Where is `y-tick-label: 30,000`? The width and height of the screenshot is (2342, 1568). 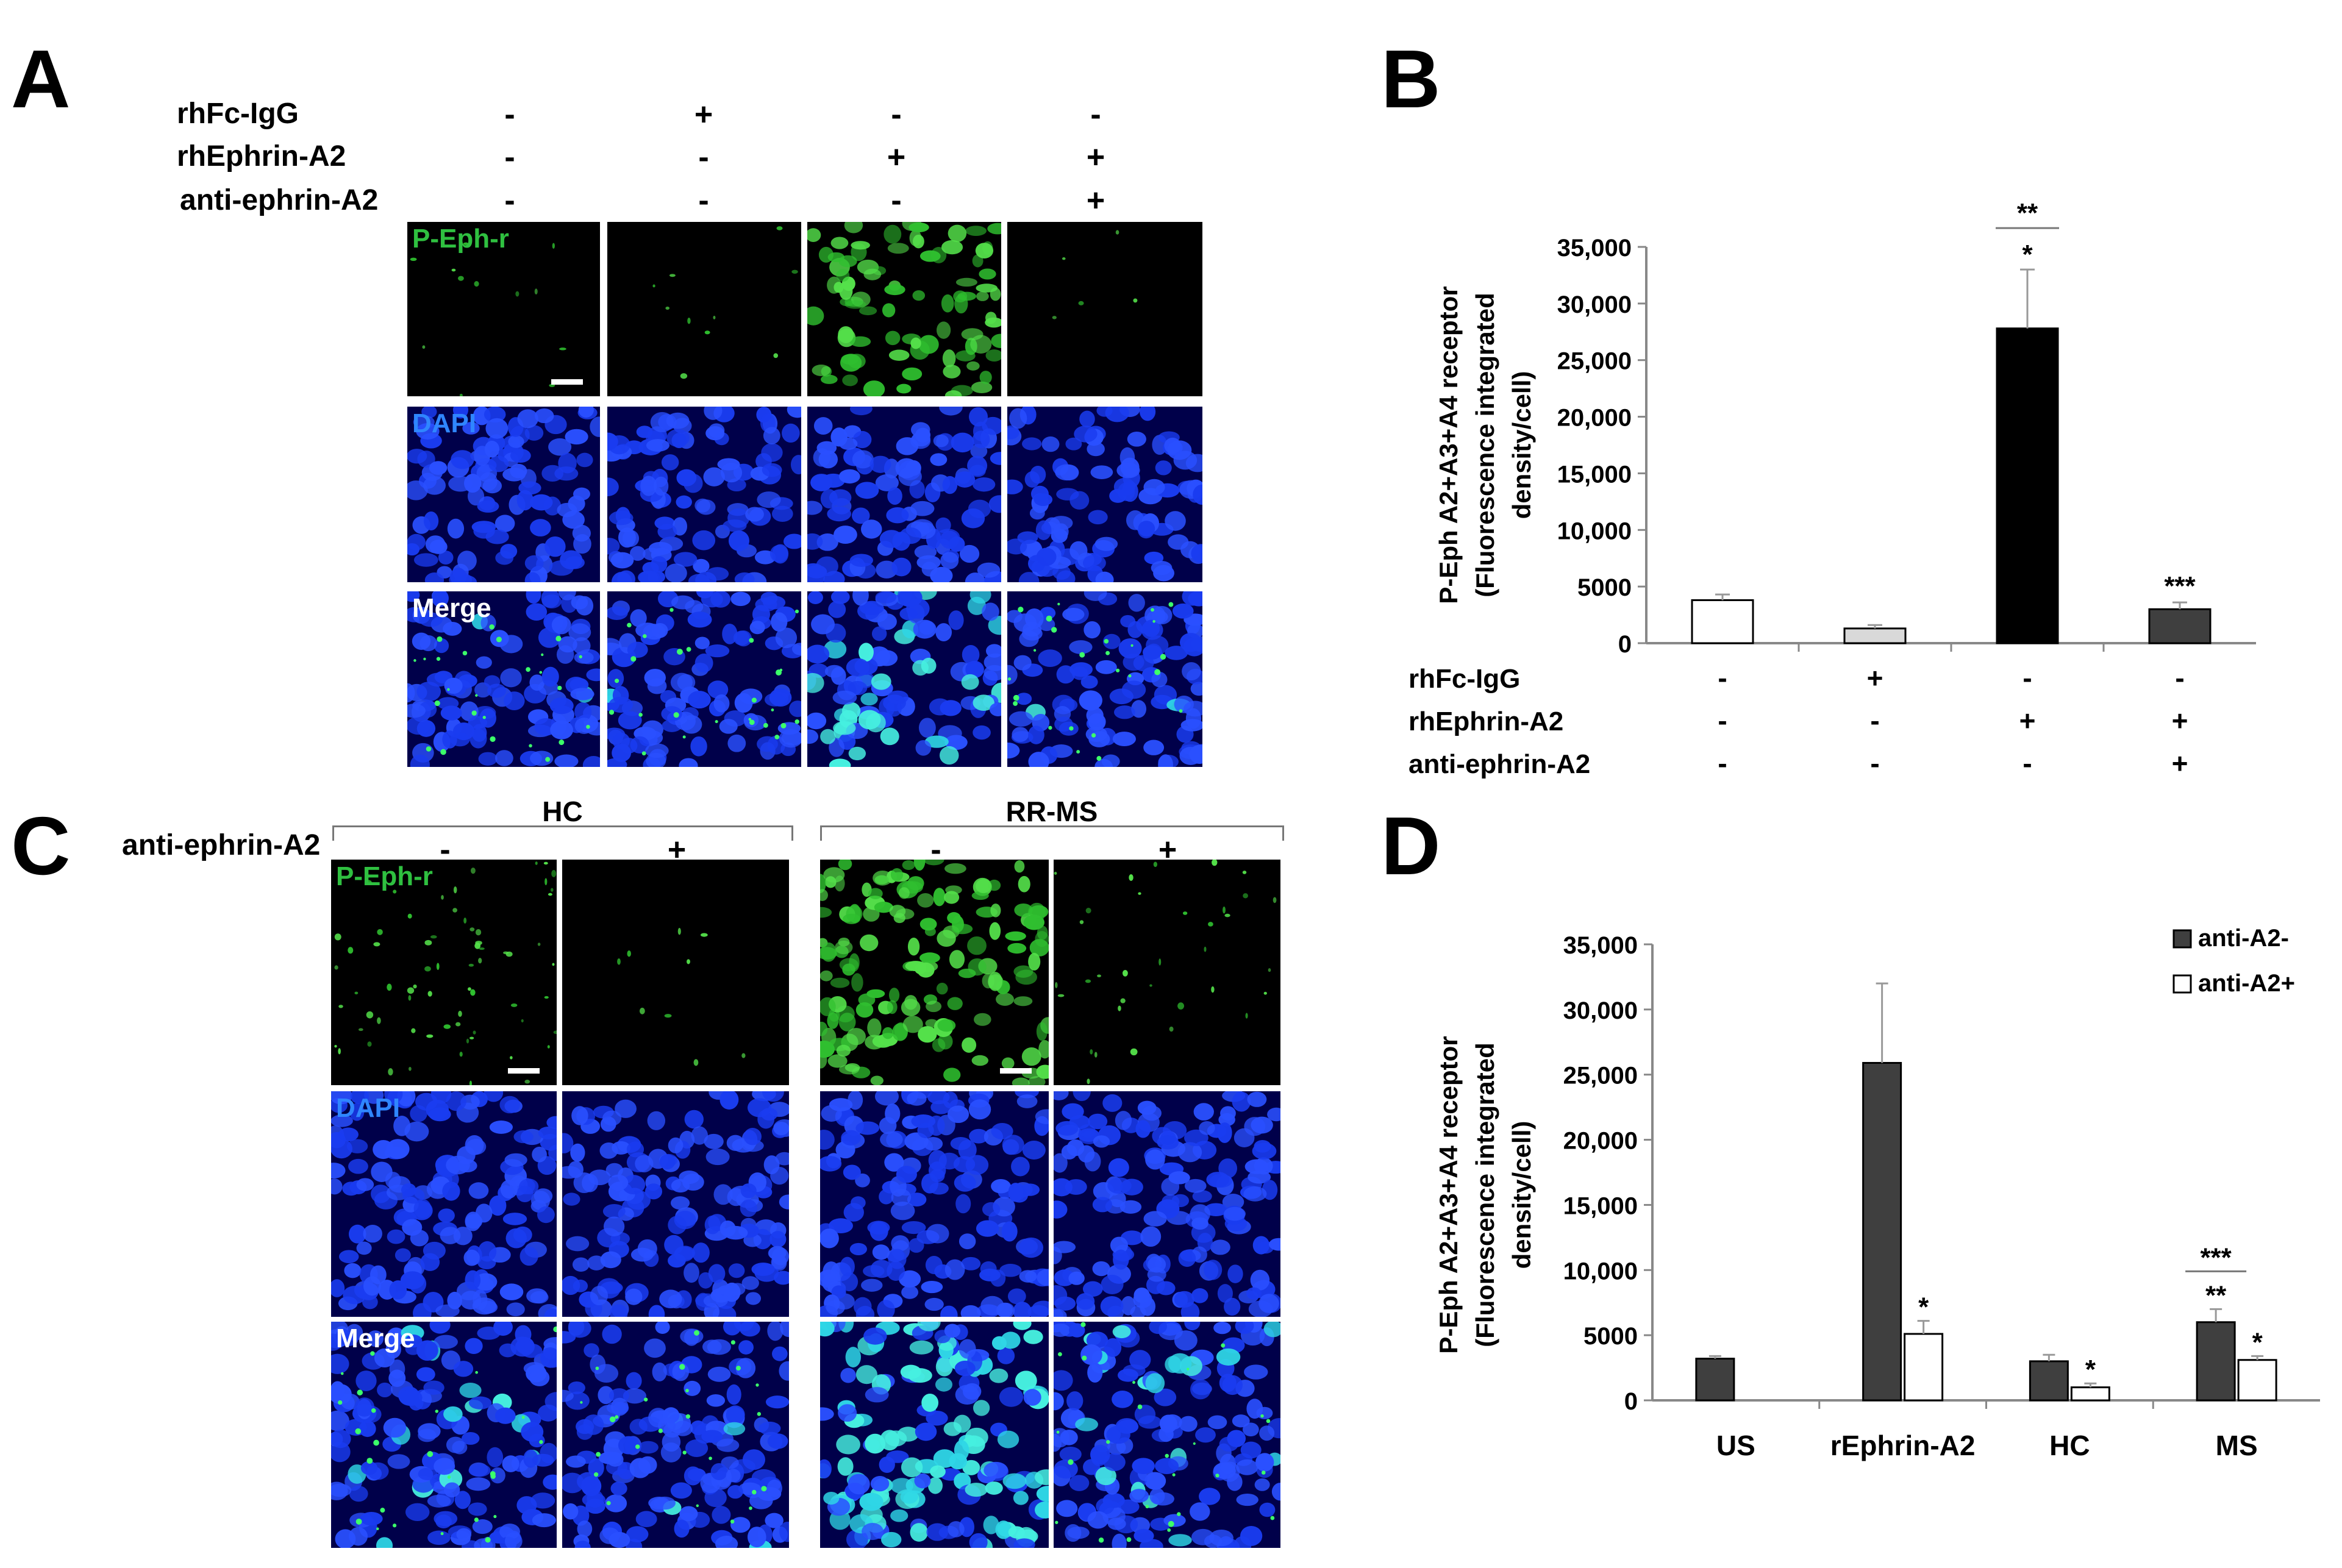
y-tick-label: 30,000 is located at coordinates (1595, 305).